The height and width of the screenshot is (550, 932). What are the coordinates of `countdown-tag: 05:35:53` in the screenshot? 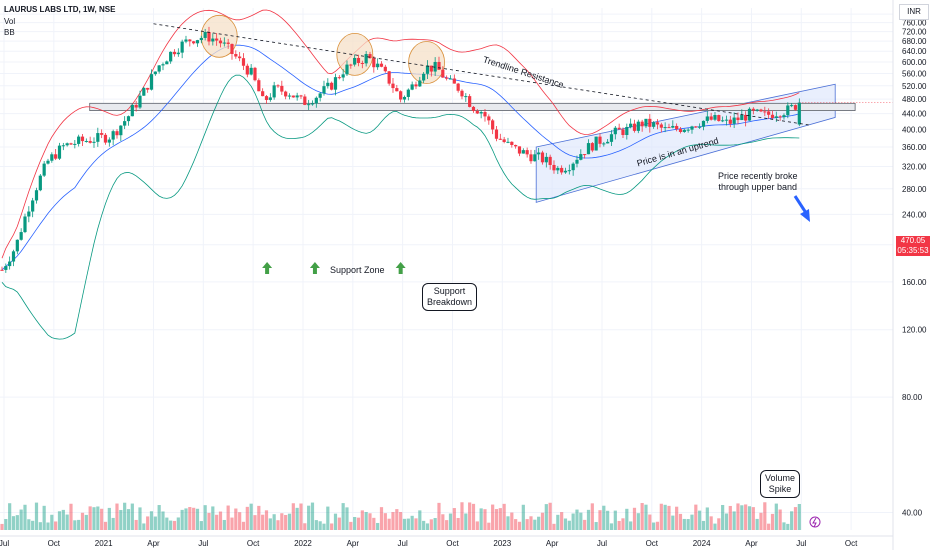 It's located at (913, 251).